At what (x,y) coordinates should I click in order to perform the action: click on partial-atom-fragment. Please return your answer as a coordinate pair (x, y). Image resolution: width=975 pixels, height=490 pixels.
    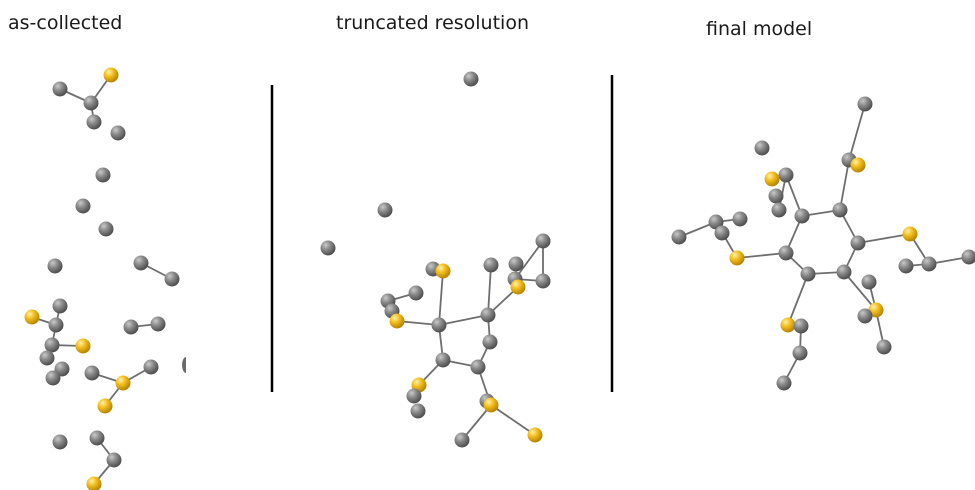
    Looking at the image, I should click on (184, 365).